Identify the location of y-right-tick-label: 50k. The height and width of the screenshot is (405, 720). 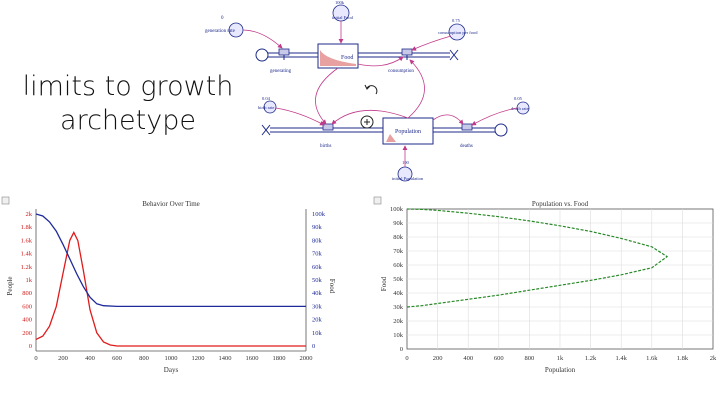
(317, 280).